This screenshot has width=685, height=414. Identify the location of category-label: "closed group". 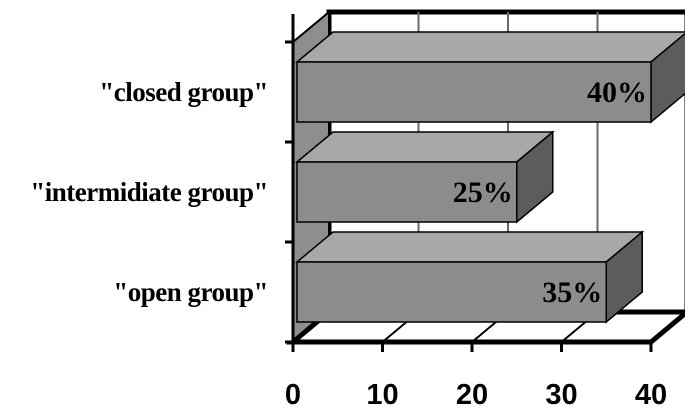
(183, 92).